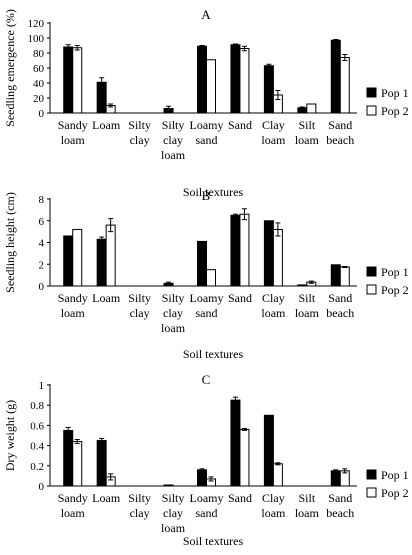  I want to click on y-tick-label: 80, so click(39, 54).